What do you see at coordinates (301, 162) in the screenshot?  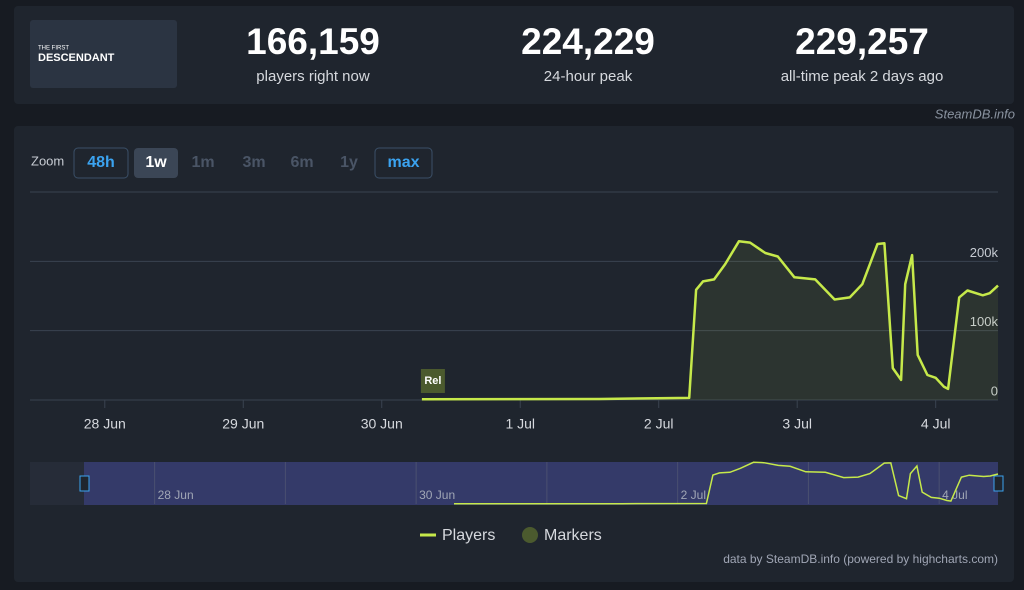 I see `zoom-option: 6m` at bounding box center [301, 162].